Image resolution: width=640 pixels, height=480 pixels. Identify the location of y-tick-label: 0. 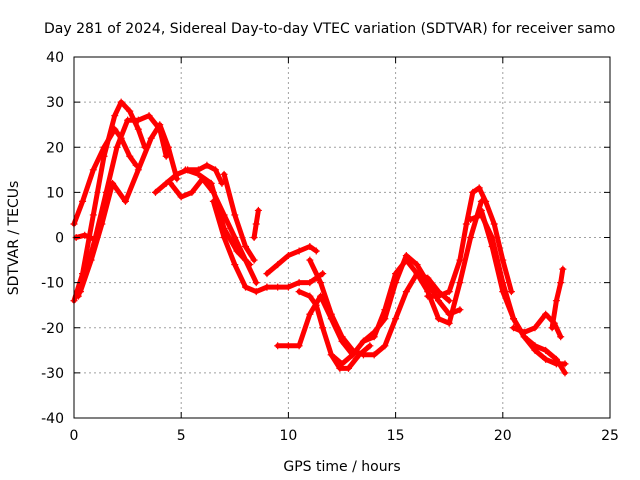
(59, 239).